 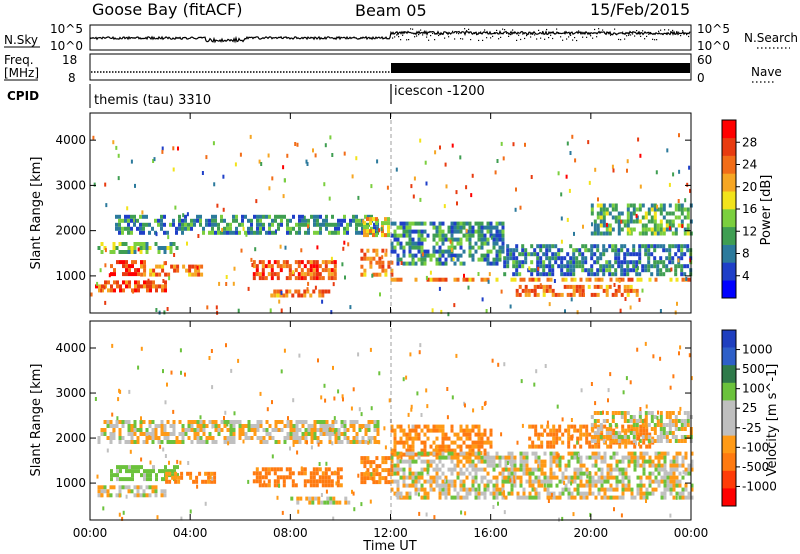 What do you see at coordinates (390, 67) in the screenshot?
I see `freq-frame` at bounding box center [390, 67].